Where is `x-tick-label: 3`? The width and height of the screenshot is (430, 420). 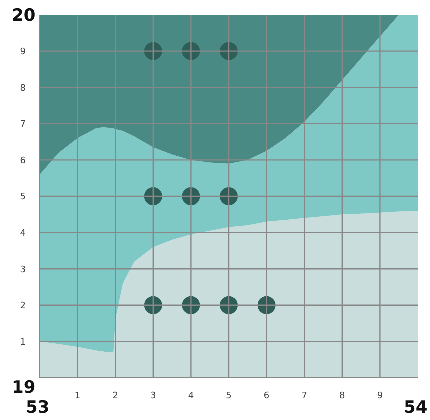
x-tick-label: 3 is located at coordinates (153, 396).